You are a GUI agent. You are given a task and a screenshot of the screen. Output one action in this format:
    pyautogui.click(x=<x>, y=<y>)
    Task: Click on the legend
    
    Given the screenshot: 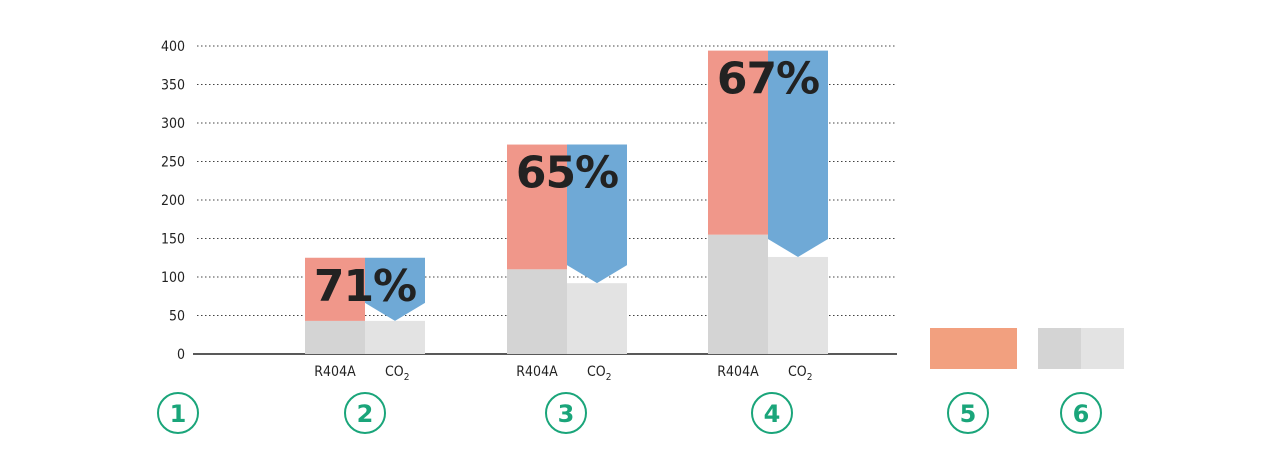 What is the action you would take?
    pyautogui.click(x=1027, y=348)
    